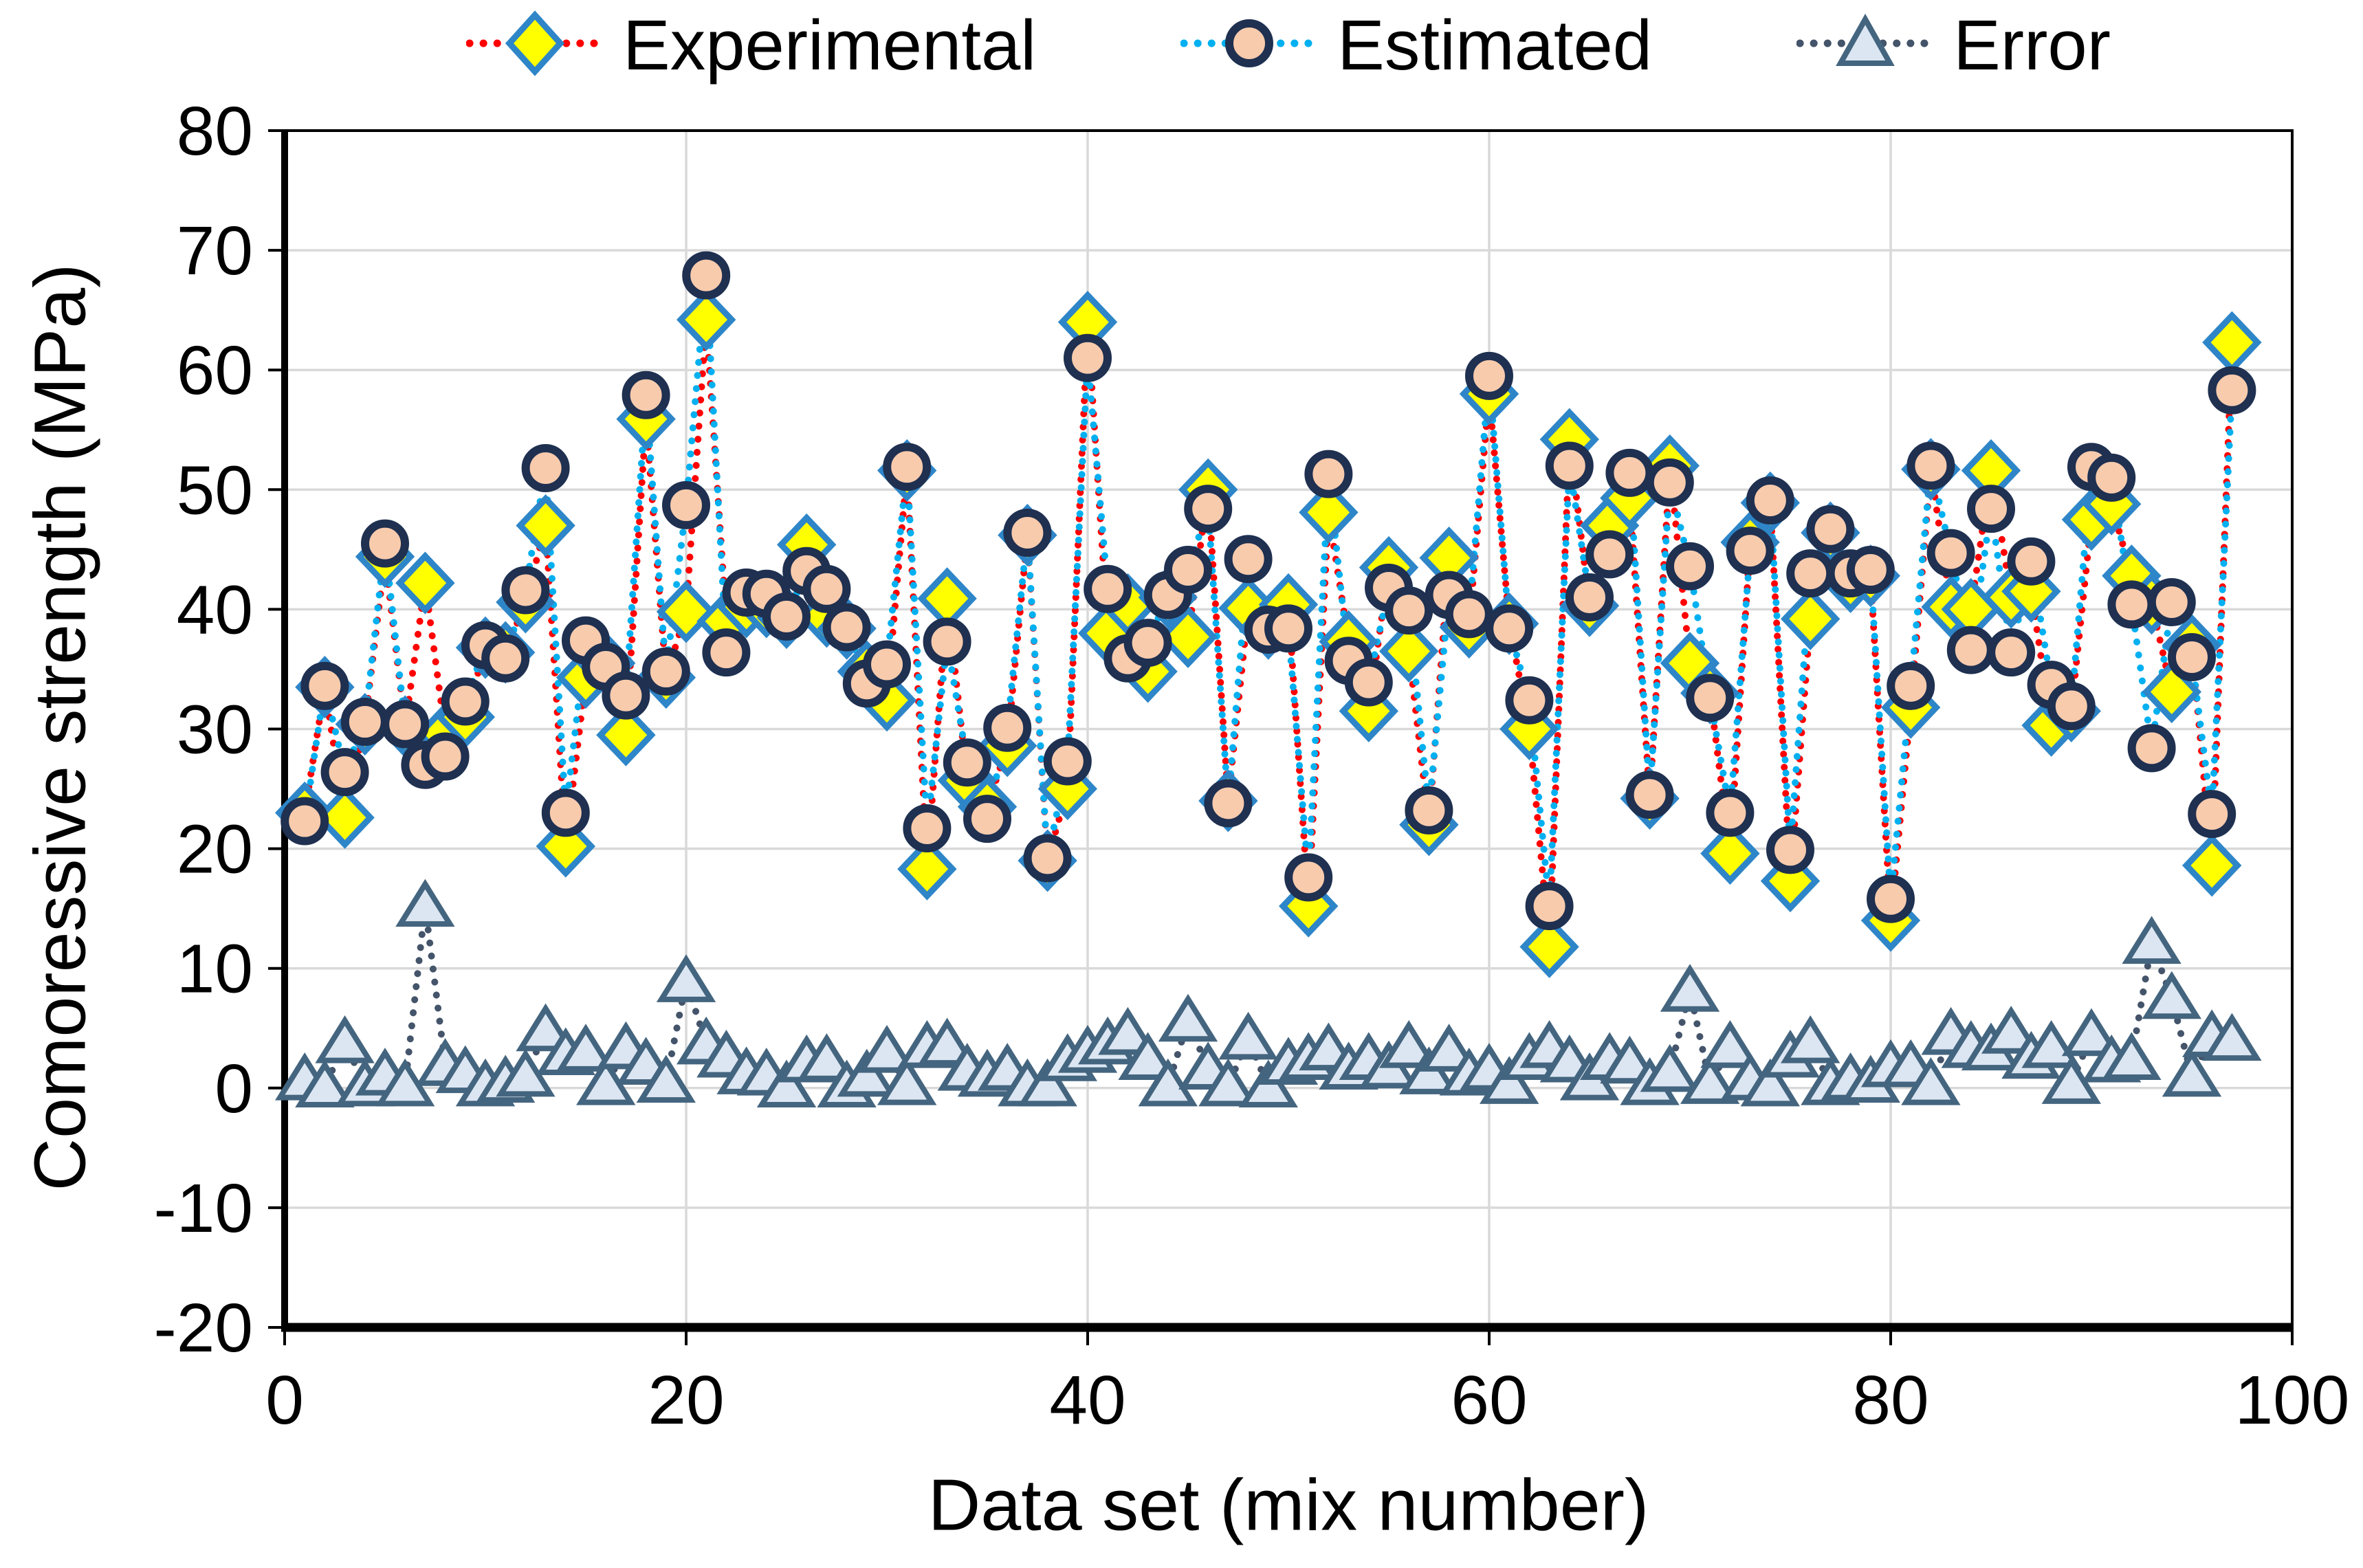 The width and height of the screenshot is (2363, 1568). Describe the element at coordinates (203, 1208) in the screenshot. I see `y-tick-label: -10` at that location.